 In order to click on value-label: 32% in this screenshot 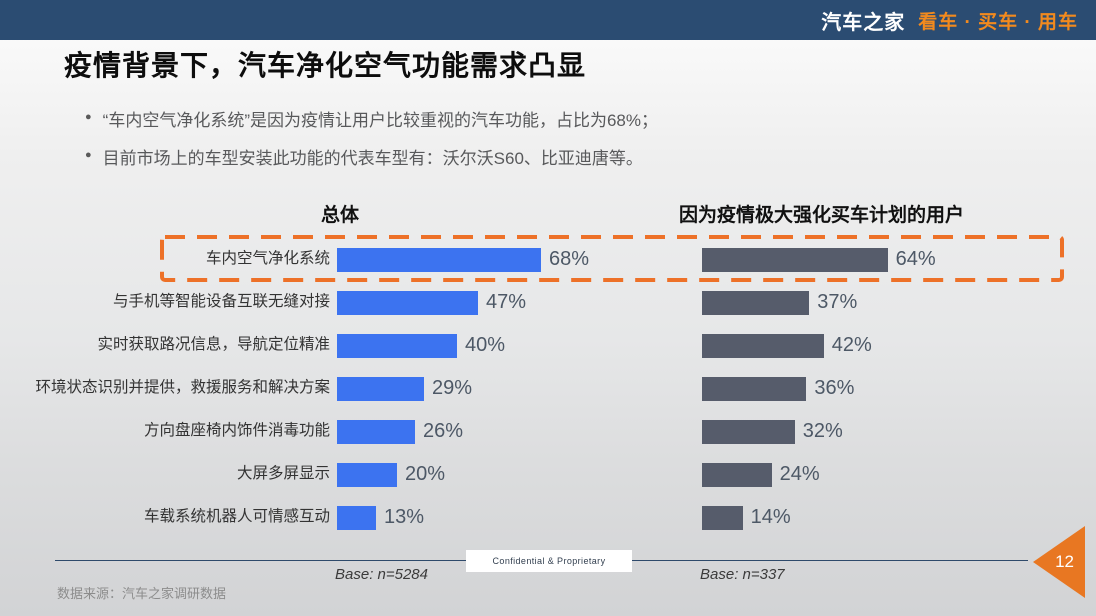, I will do `click(822, 431)`.